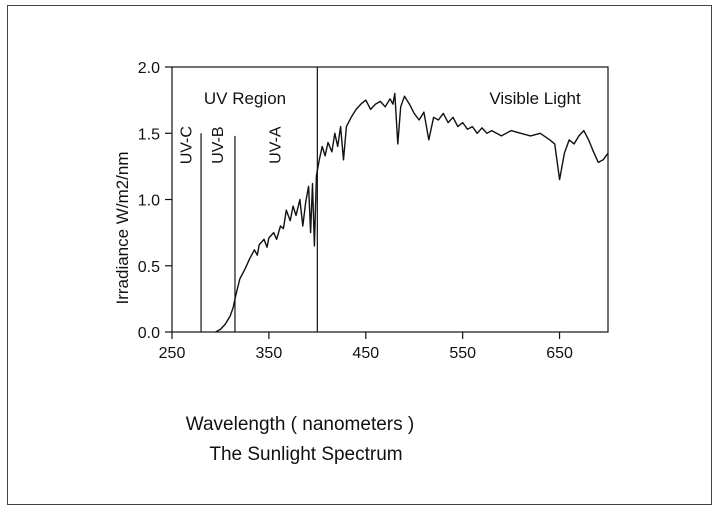 The height and width of the screenshot is (516, 722). Describe the element at coordinates (535, 98) in the screenshot. I see `visible-light-label: Visible Light` at that location.